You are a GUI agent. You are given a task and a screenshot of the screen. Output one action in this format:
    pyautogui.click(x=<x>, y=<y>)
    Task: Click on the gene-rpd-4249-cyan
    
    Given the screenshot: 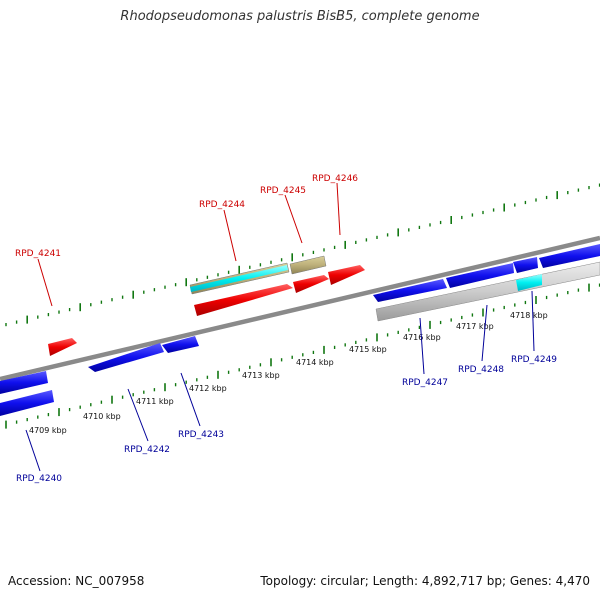 What is the action you would take?
    pyautogui.click(x=529, y=282)
    